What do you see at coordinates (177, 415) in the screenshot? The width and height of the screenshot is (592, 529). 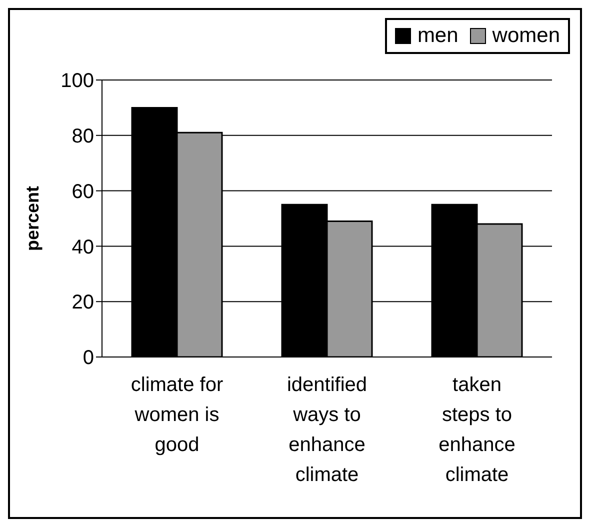 I see `x-tick-label: climate for women is good` at bounding box center [177, 415].